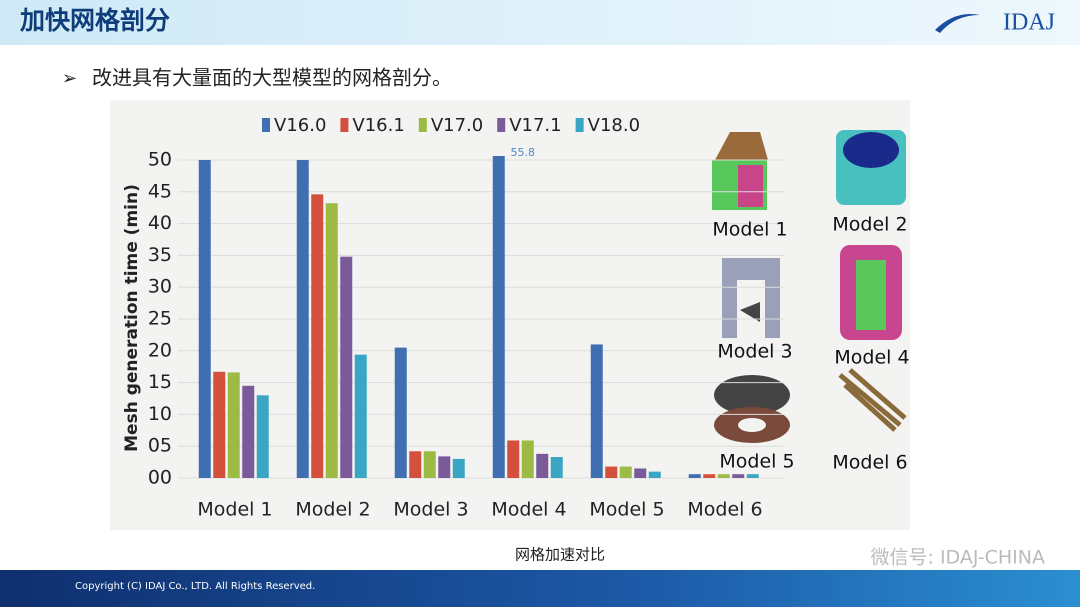 The height and width of the screenshot is (607, 1080). I want to click on thumbnail-label: Model 3, so click(754, 352).